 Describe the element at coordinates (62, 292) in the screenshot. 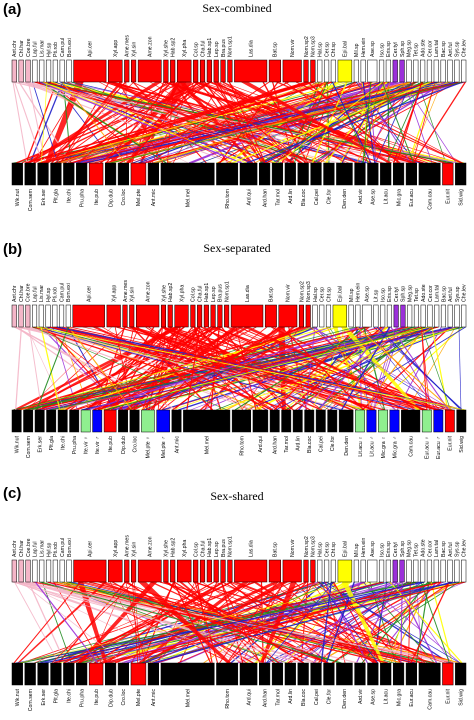

I see `pollinator-label: Cam.pul` at that location.